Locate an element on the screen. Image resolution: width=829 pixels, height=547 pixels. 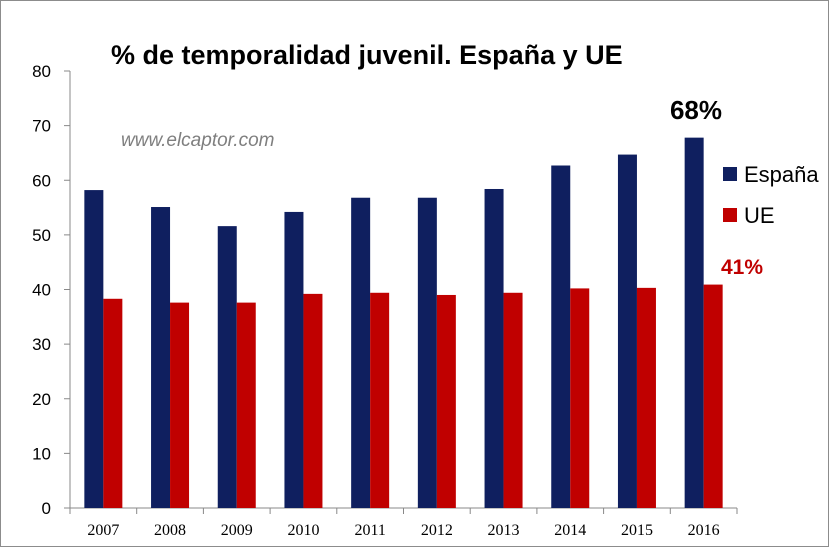
bar-ue-2013 is located at coordinates (513, 400).